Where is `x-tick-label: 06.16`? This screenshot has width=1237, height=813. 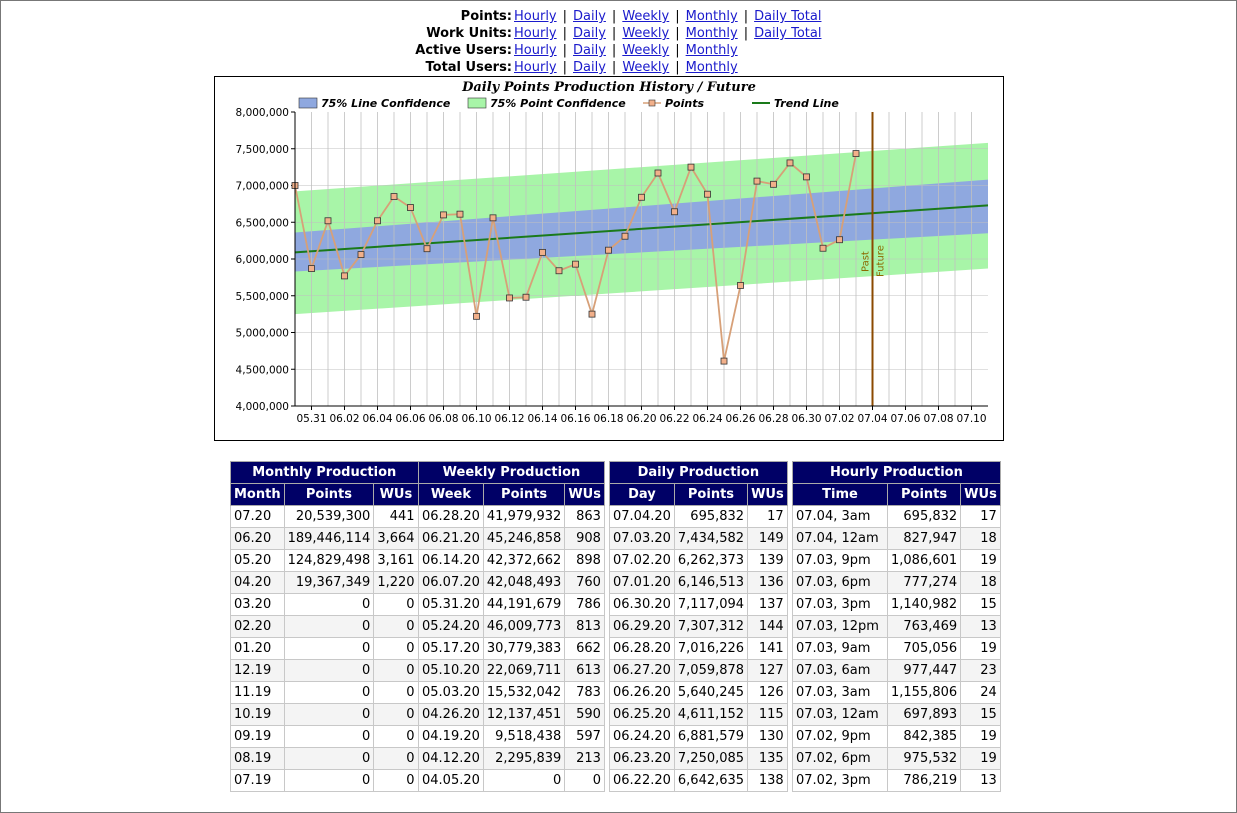 x-tick-label: 06.16 is located at coordinates (575, 419).